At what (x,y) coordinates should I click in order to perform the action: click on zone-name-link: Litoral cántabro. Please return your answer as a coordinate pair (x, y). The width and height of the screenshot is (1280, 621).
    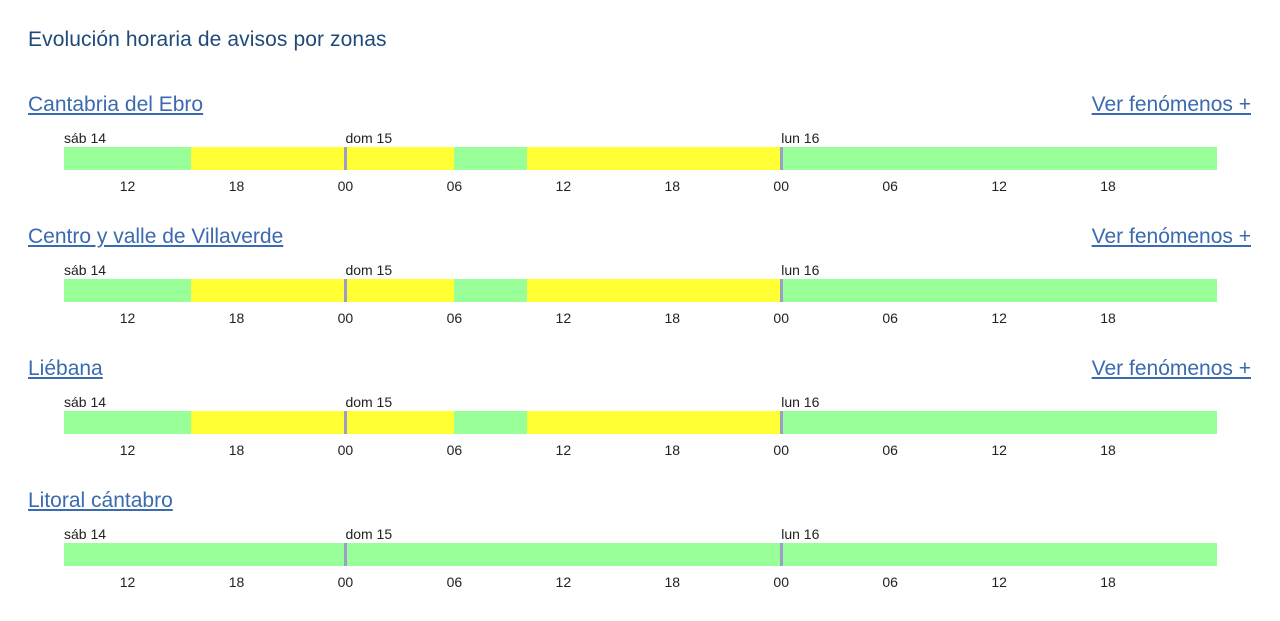
    Looking at the image, I should click on (100, 500).